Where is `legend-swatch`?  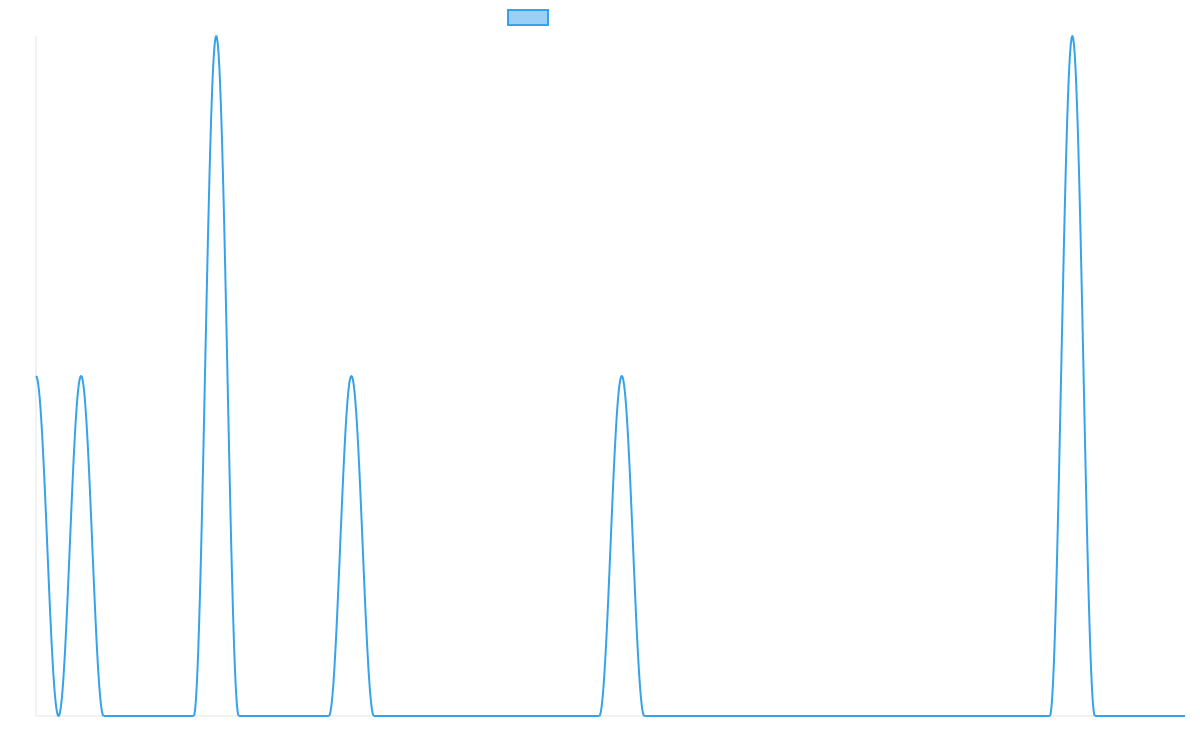 legend-swatch is located at coordinates (528, 17).